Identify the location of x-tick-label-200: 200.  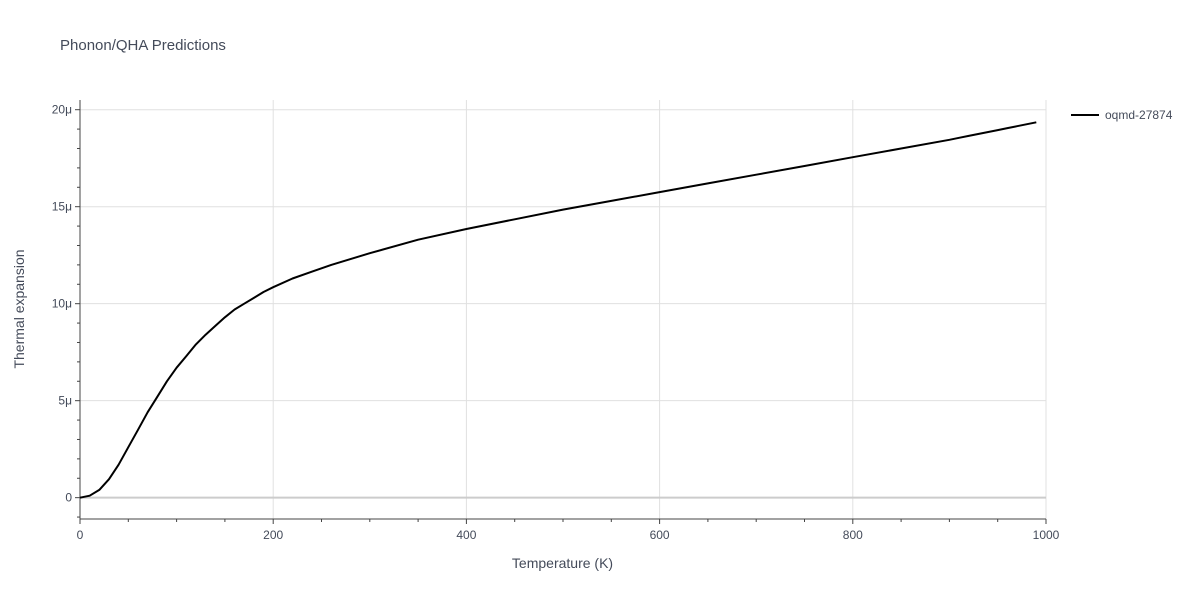
(273, 535).